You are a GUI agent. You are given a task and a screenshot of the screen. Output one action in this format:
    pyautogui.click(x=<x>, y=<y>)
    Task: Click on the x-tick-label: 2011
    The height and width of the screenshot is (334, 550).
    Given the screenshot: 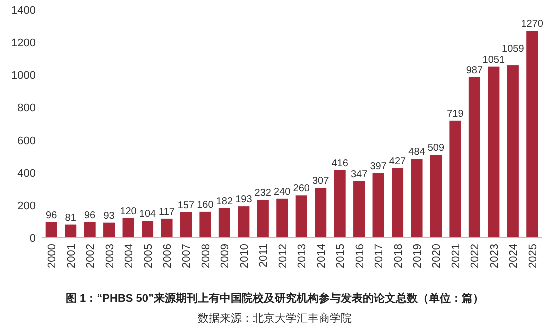 What is the action you would take?
    pyautogui.click(x=264, y=256)
    